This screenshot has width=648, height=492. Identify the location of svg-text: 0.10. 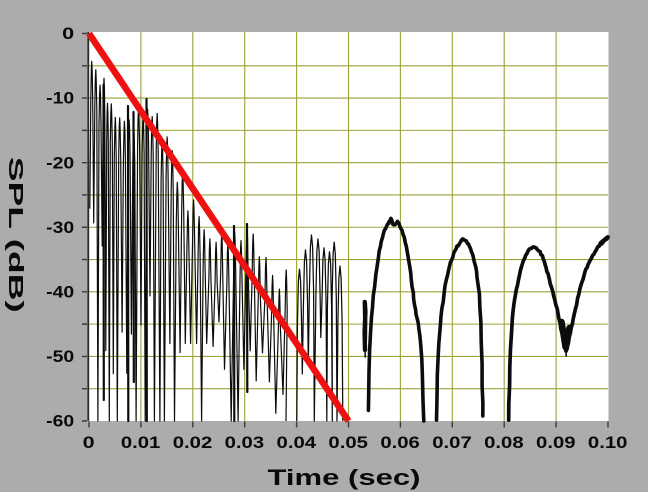
(608, 442).